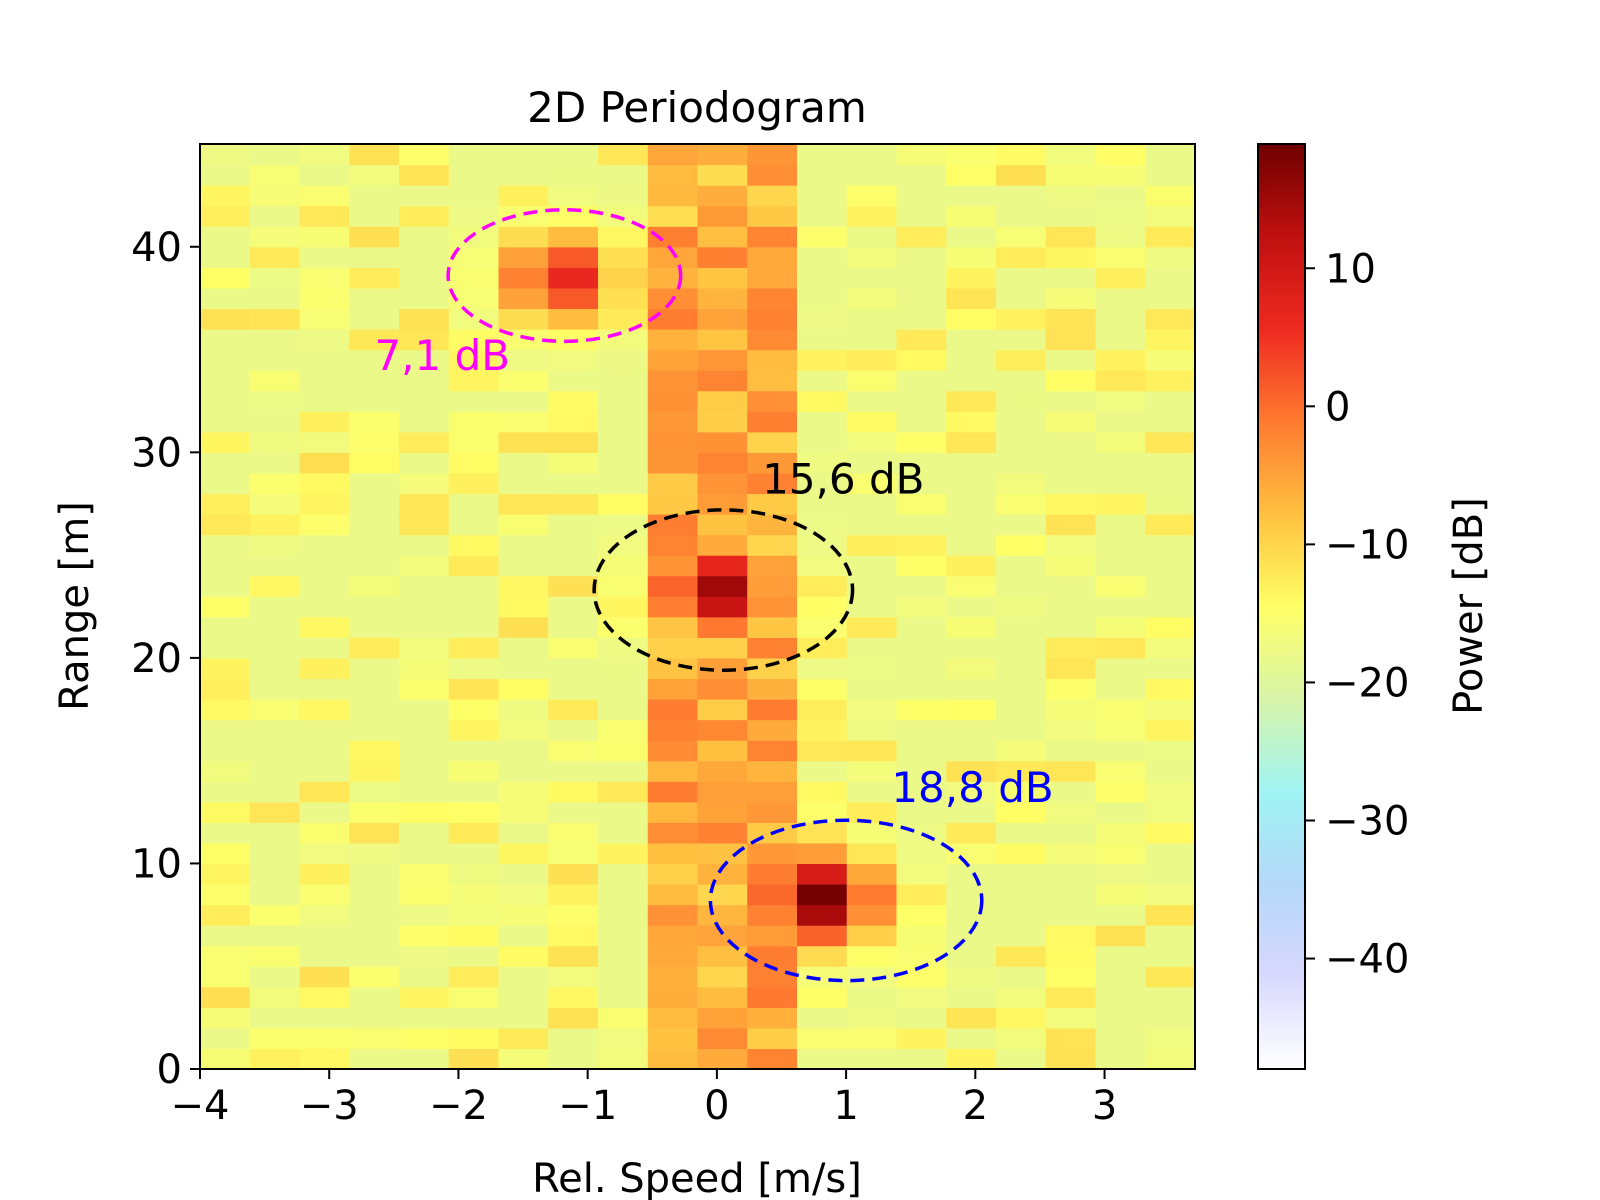 This screenshot has height=1200, width=1600. Describe the element at coordinates (156, 453) in the screenshot. I see `y-tick-label: 30` at that location.